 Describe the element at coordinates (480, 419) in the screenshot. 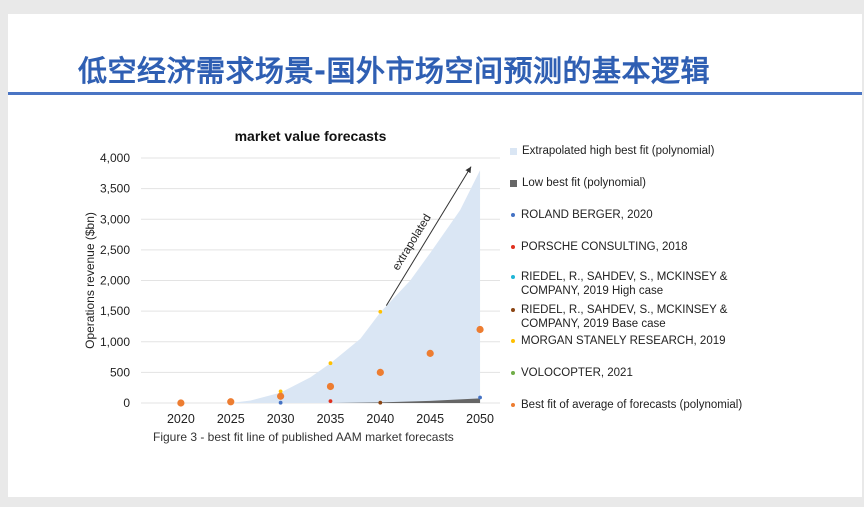

I see `x-tick-label: 2050` at that location.